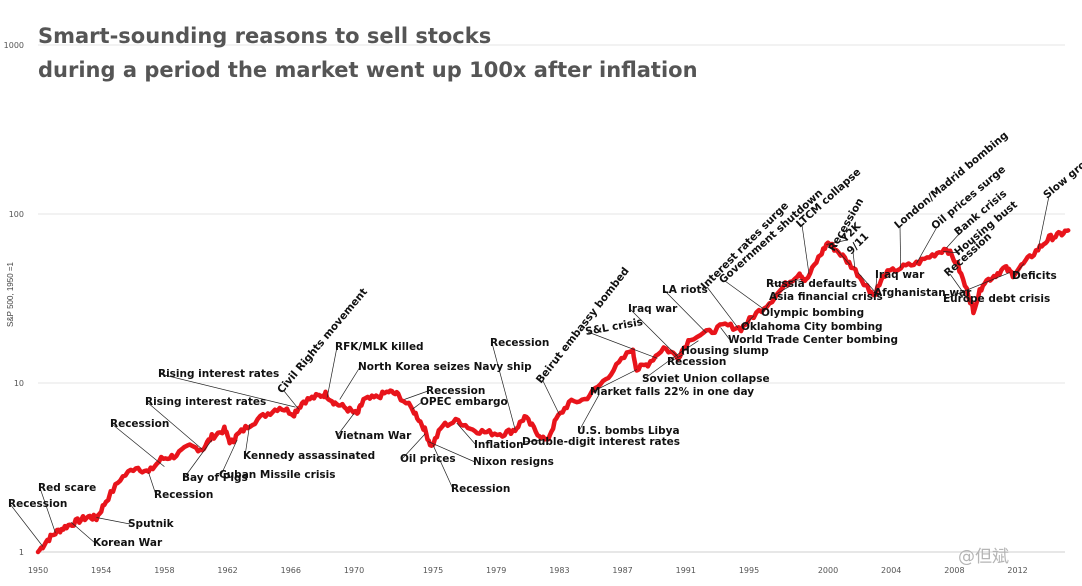 This screenshot has height=586, width=1082. Describe the element at coordinates (151, 524) in the screenshot. I see `annotation-label: Sputnik` at that location.